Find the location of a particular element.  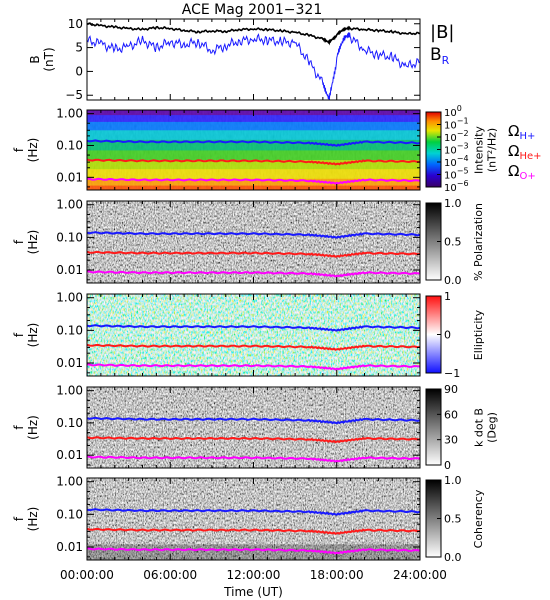

series-line-b-magnitude is located at coordinates (253, 34).